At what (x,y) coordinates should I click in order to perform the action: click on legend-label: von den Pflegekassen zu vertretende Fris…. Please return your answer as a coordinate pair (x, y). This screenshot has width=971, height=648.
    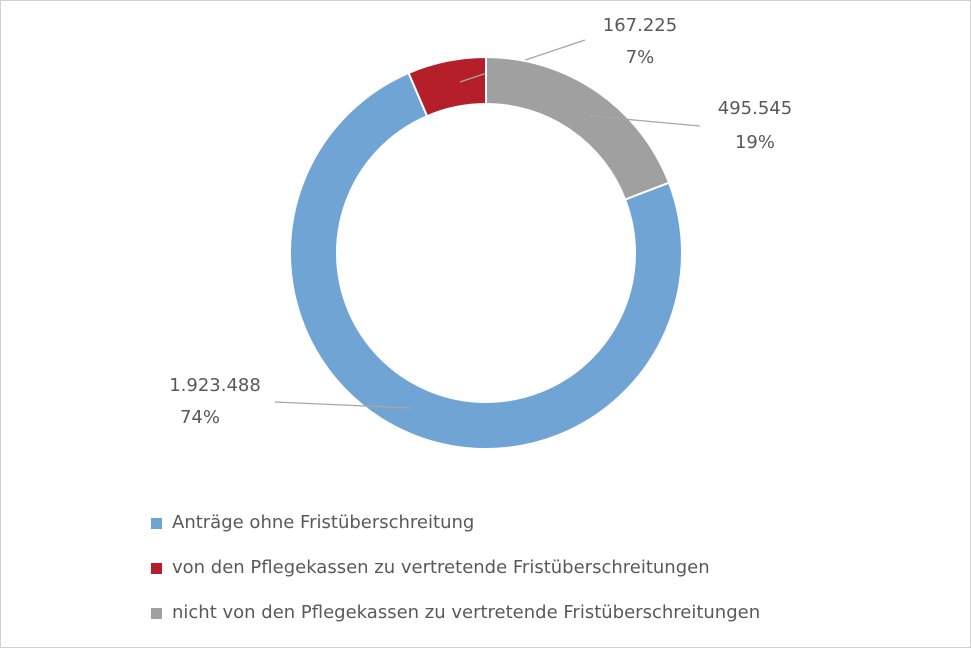
    Looking at the image, I should click on (441, 567).